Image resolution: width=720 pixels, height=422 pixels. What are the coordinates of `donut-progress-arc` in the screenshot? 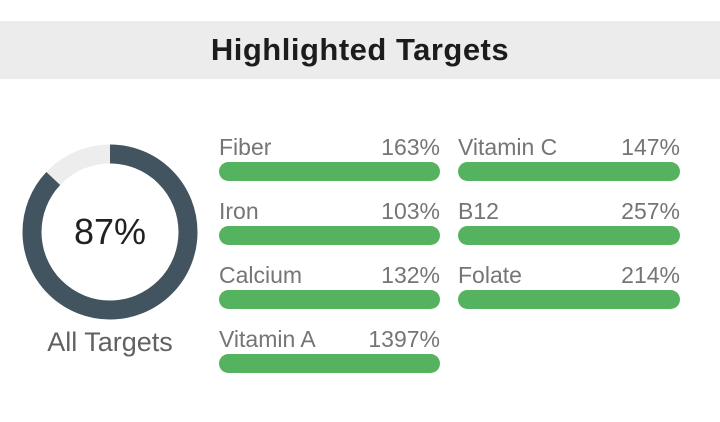 It's located at (110, 232).